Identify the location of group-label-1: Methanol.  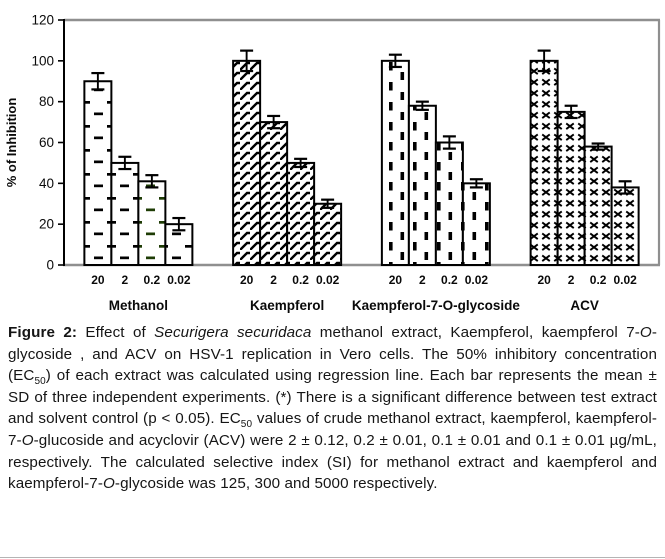
(138, 305).